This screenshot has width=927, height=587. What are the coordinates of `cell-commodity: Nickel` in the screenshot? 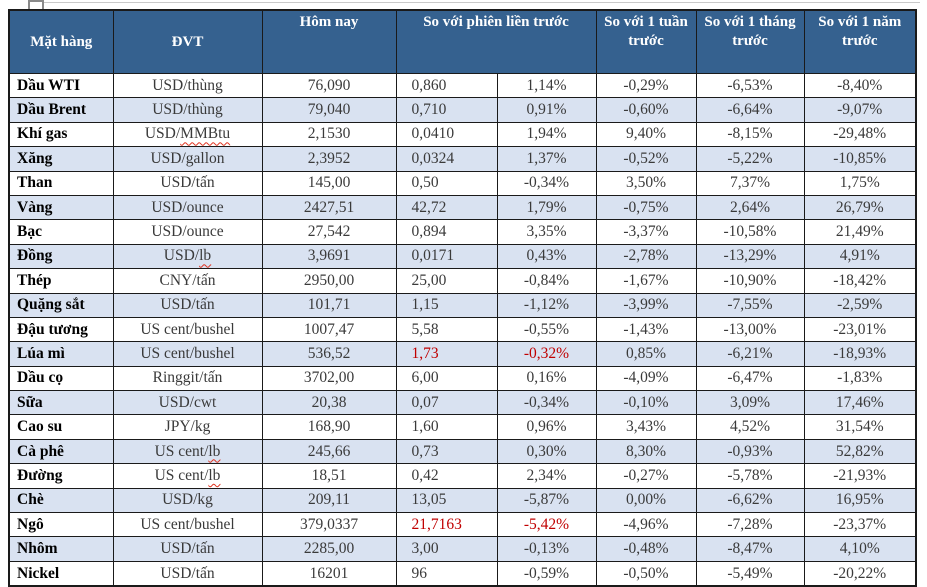 It's located at (61, 573).